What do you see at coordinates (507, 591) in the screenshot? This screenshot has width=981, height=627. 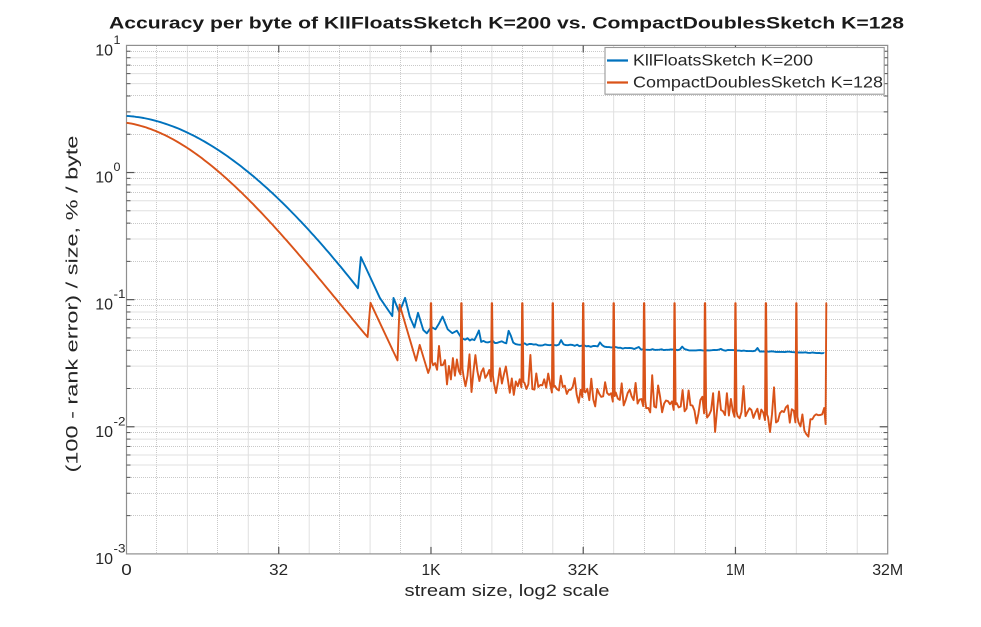 I see `svg-text: stream size, log2 scale` at bounding box center [507, 591].